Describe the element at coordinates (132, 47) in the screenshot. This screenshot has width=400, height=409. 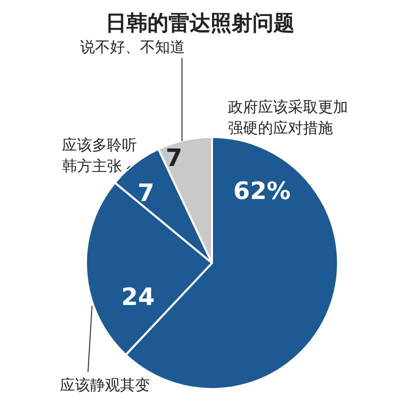
I see `slice-label: 说不好、不知道` at that location.